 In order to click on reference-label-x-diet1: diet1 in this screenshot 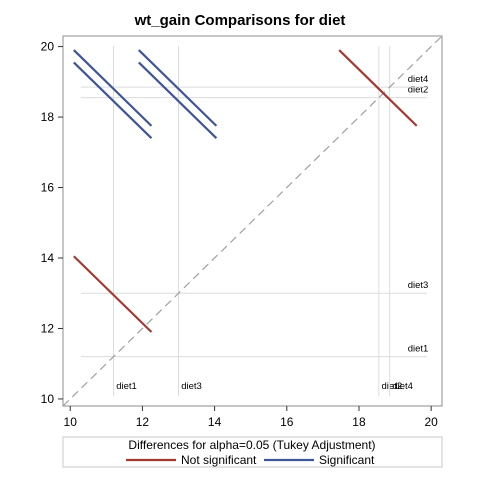, I will do `click(126, 386)`.